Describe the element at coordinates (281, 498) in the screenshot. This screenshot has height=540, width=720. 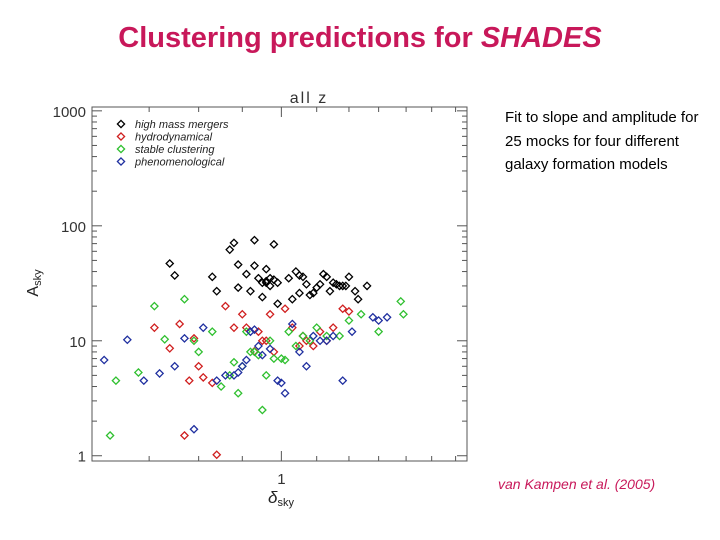
I see `x-axis-label: δsky` at that location.